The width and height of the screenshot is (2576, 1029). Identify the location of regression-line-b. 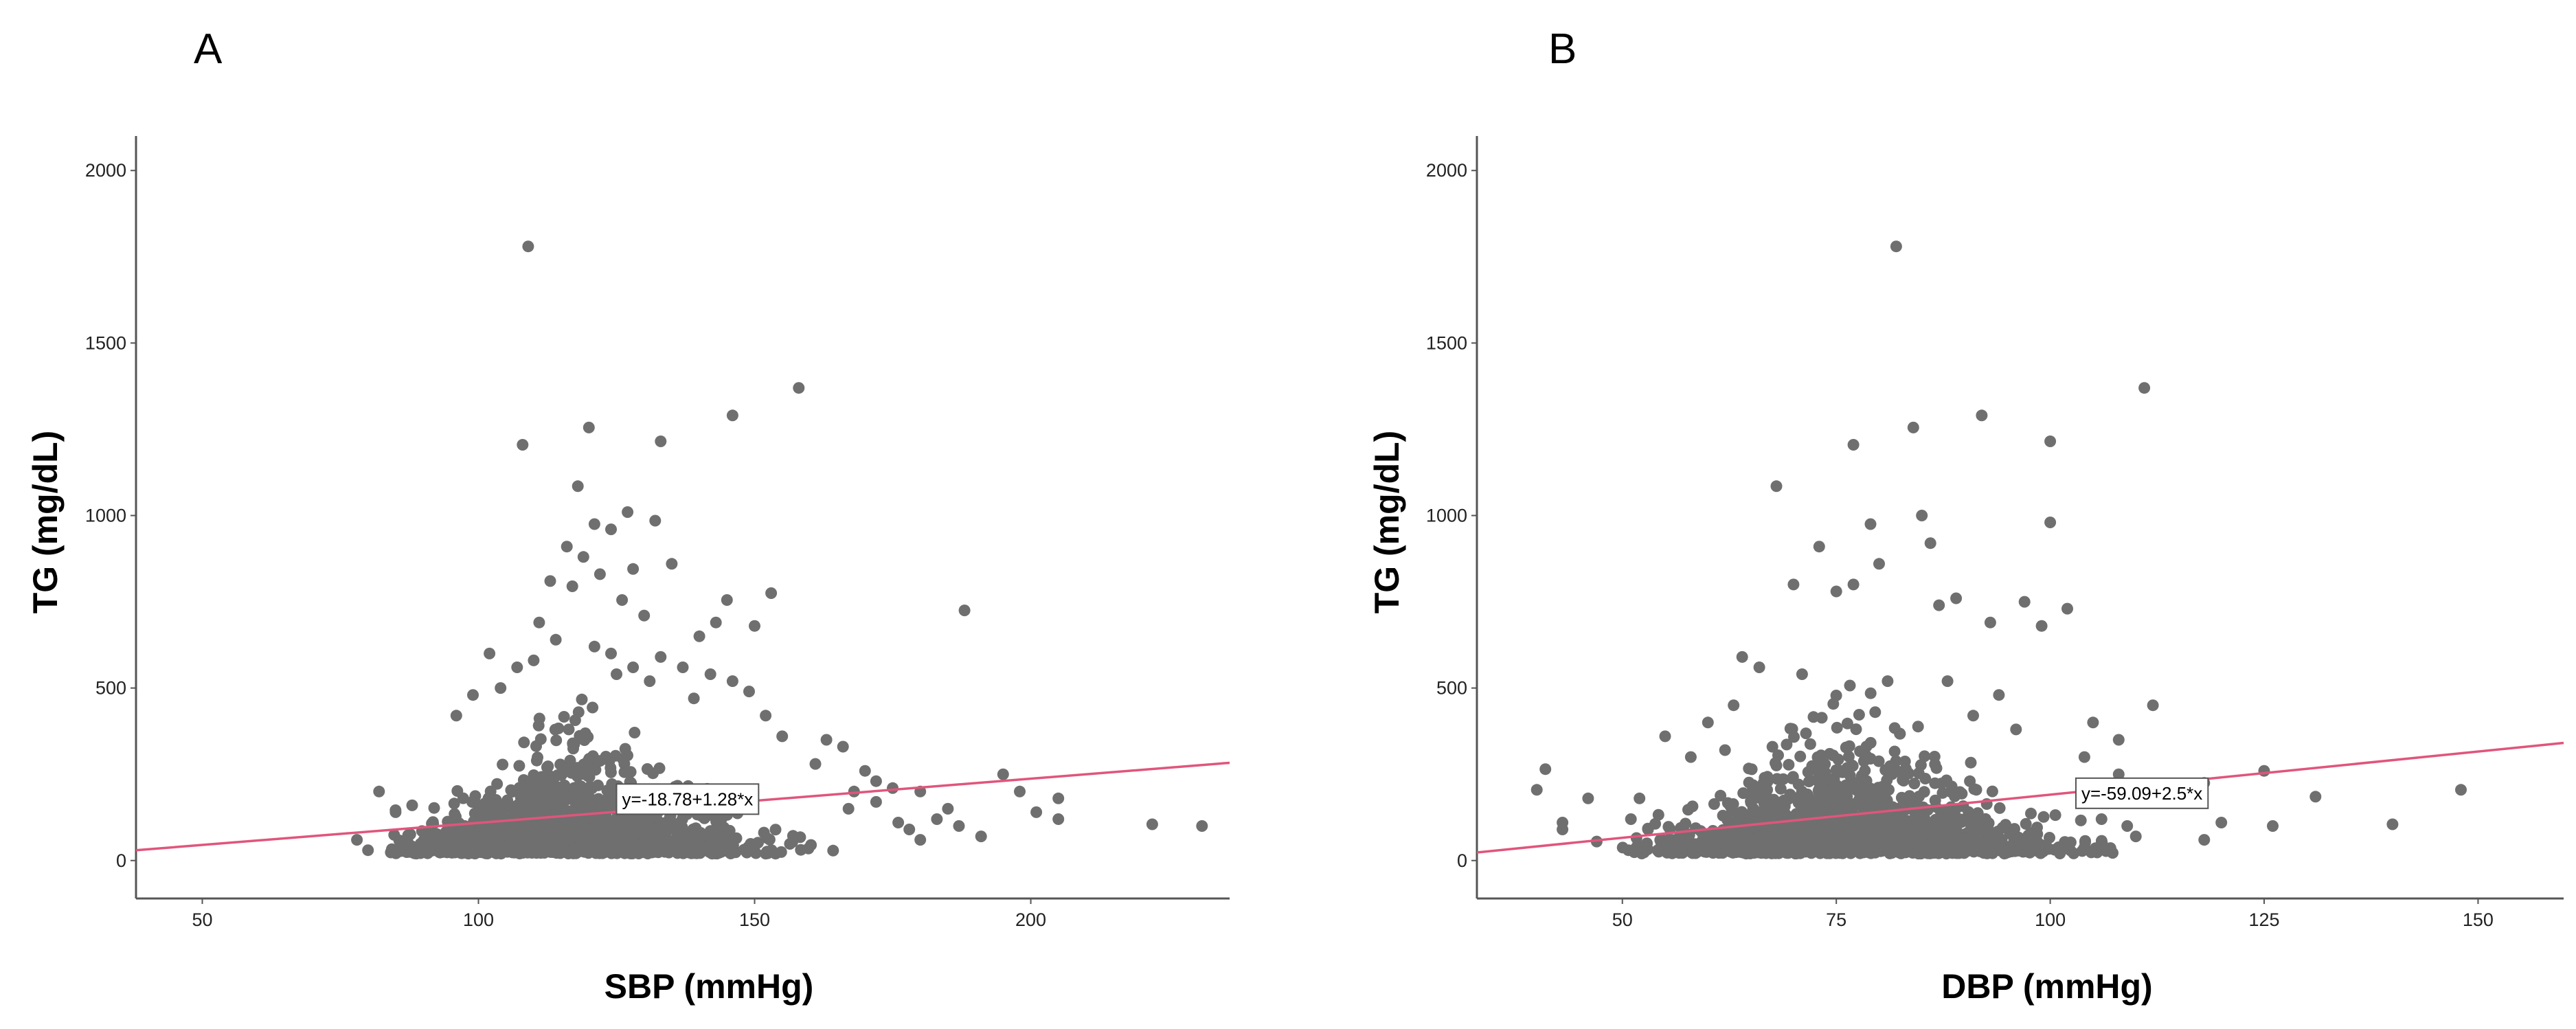
(2020, 797).